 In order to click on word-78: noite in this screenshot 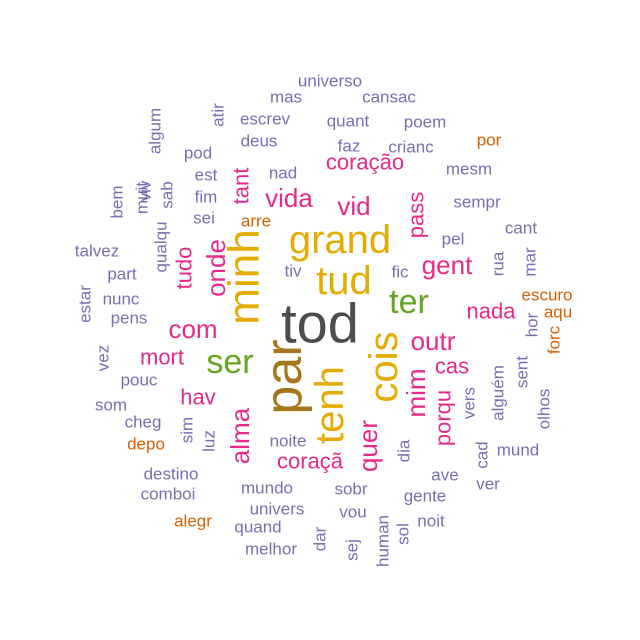, I will do `click(288, 441)`.